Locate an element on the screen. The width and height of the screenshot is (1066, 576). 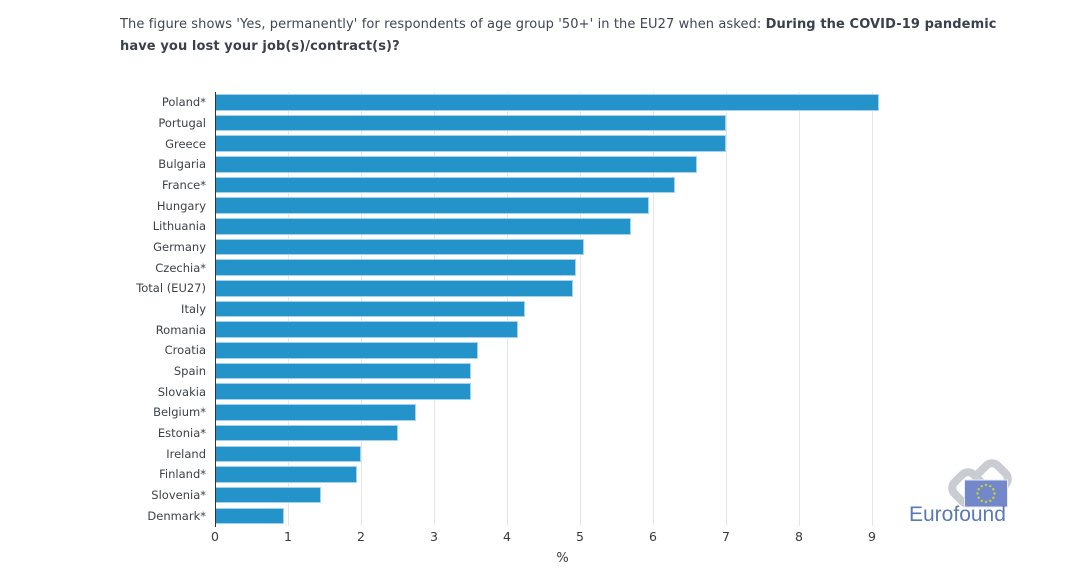
country-label: Bulgaria is located at coordinates (182, 164).